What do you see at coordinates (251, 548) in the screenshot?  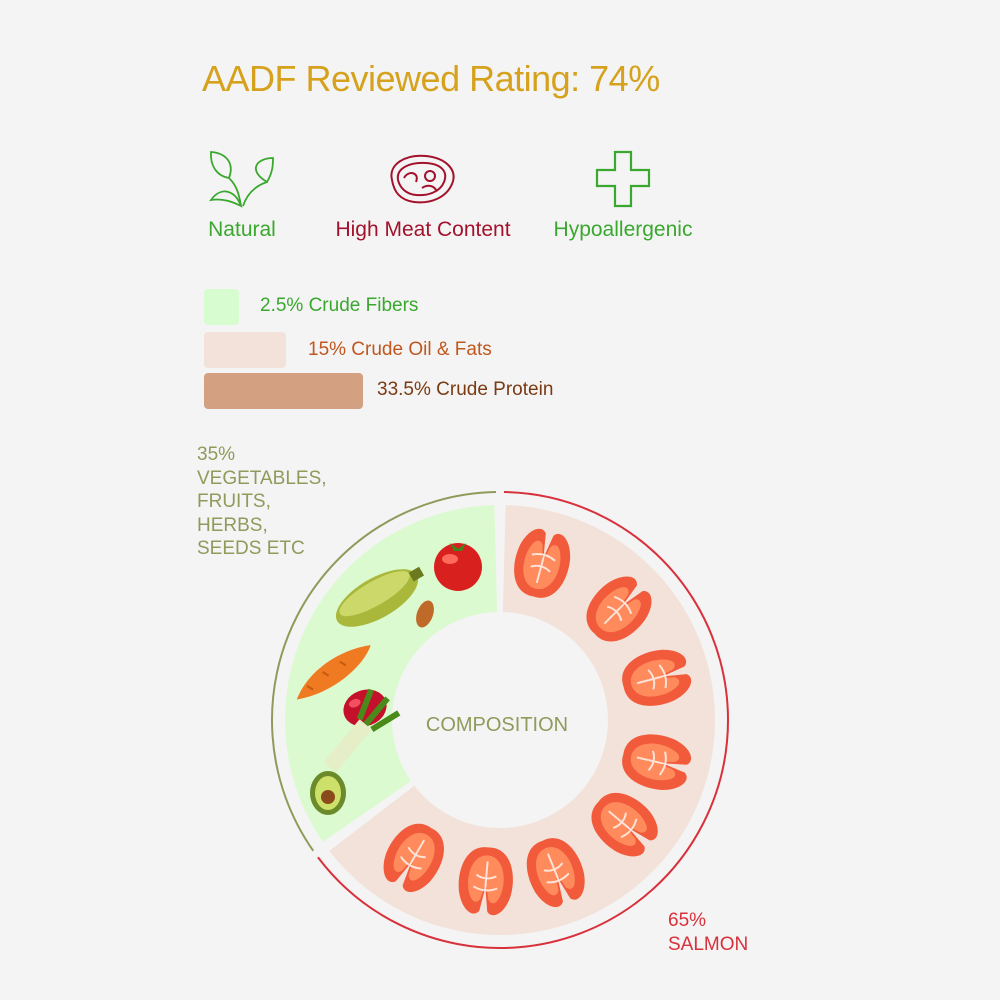 I see `slice-name-line: SEEDS ETC` at bounding box center [251, 548].